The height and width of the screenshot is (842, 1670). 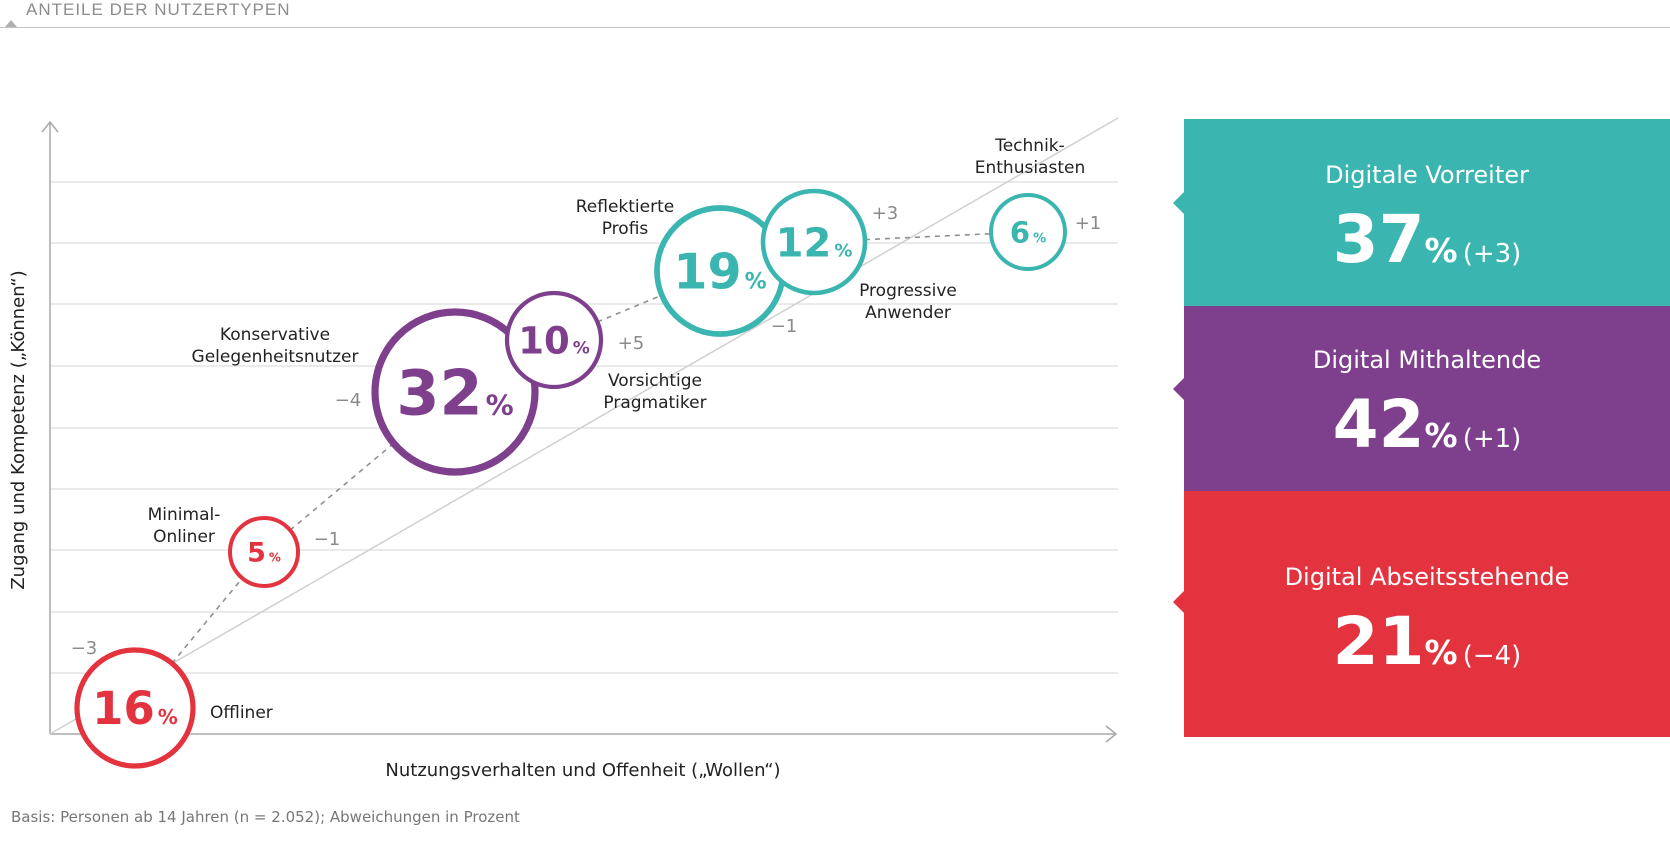 I want to click on group-name: Digital Abseitsstehende, so click(x=1427, y=577).